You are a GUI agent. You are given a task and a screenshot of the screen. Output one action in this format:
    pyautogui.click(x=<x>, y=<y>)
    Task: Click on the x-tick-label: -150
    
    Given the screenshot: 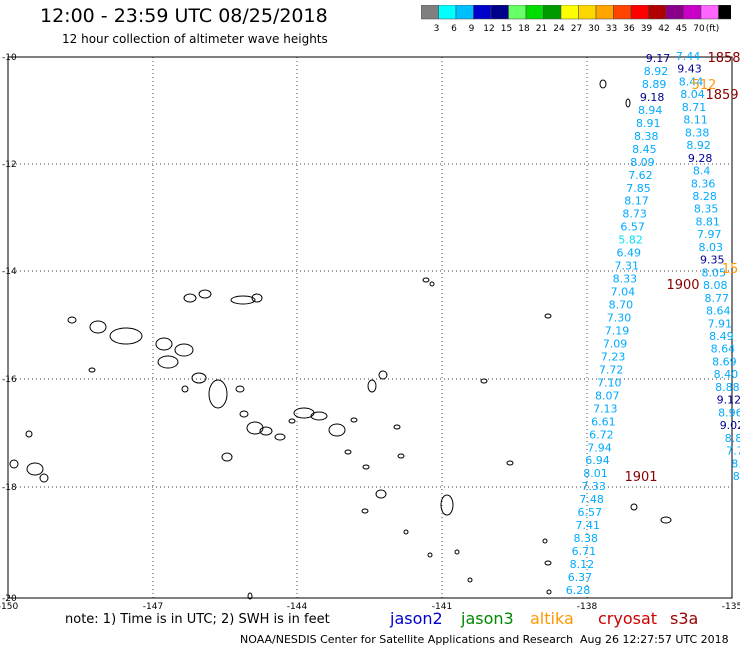 What is the action you would take?
    pyautogui.click(x=9, y=607)
    